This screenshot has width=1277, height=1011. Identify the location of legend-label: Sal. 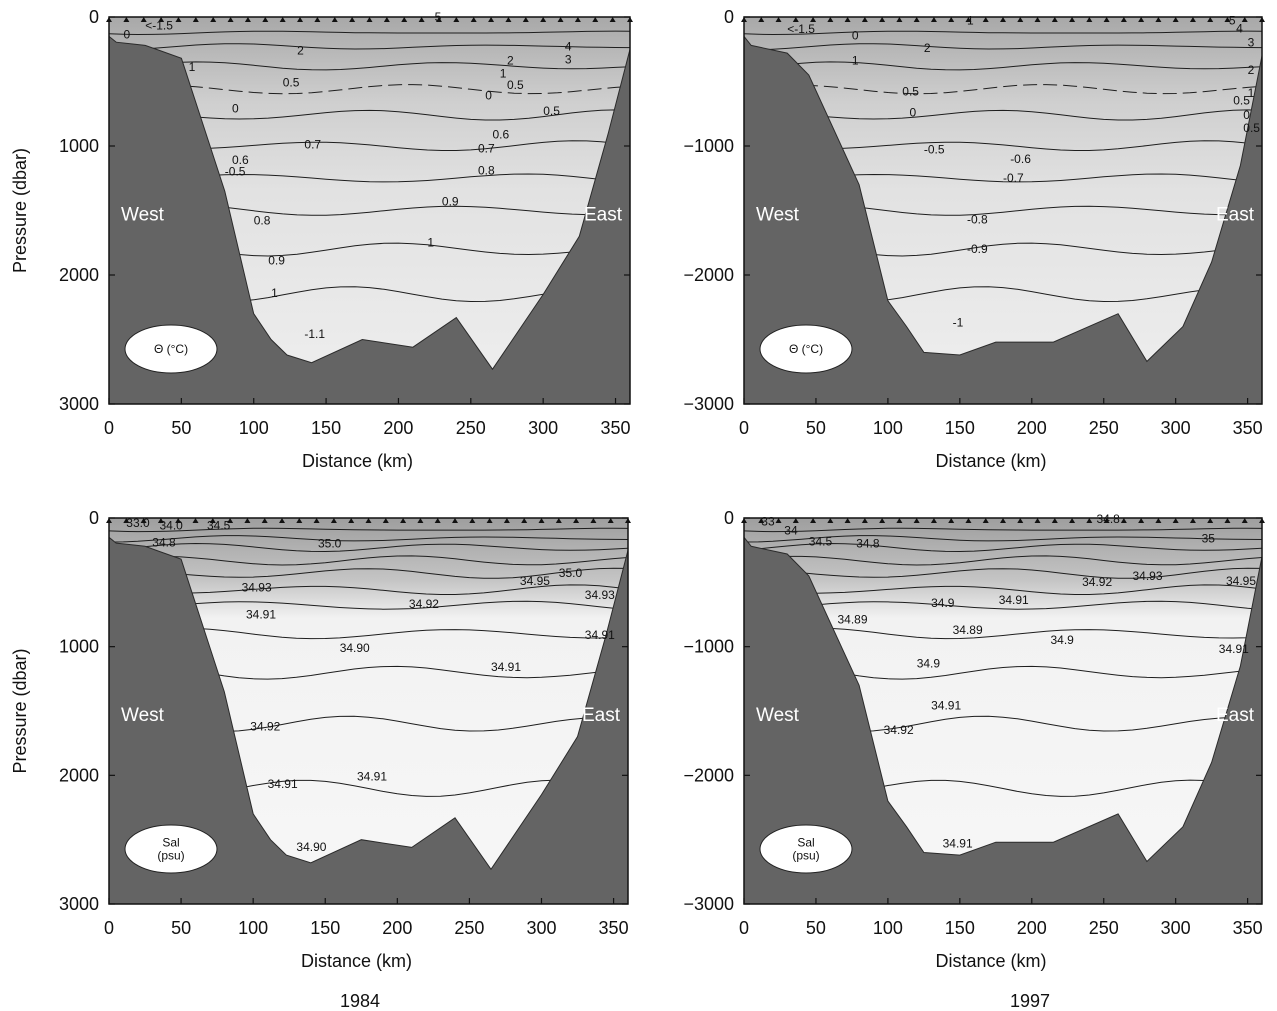
(805, 843).